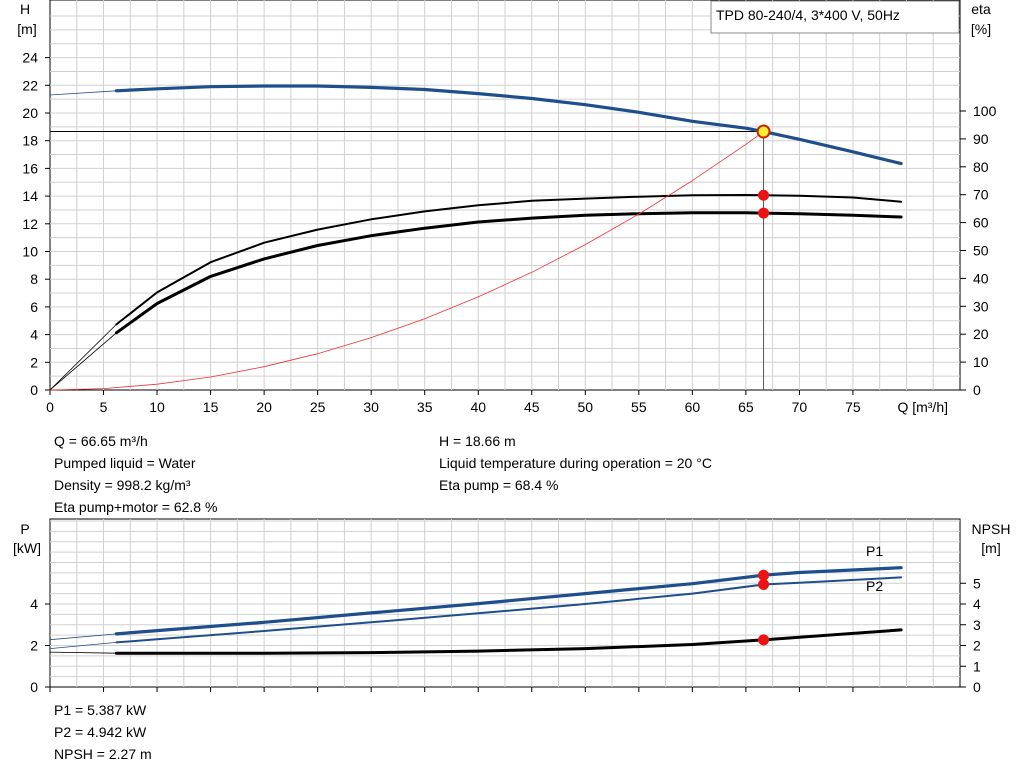  I want to click on p1-curve, so click(508, 601).